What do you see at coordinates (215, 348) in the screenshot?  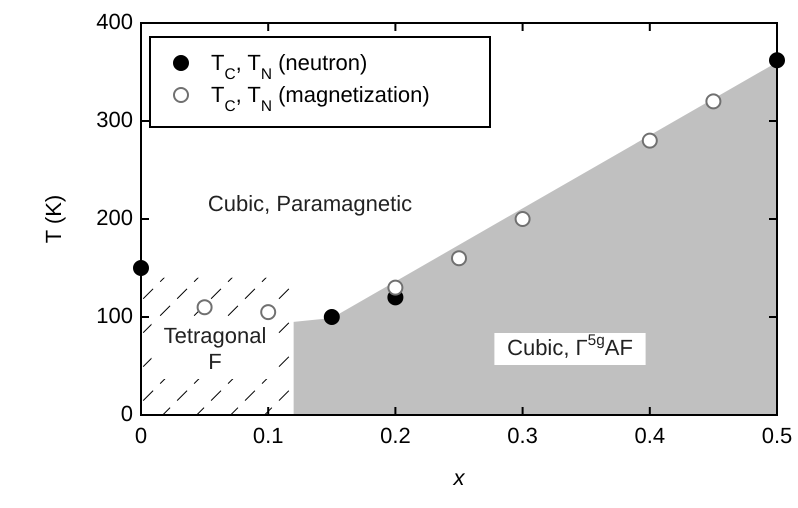 I see `annotation: Tetragonal F` at bounding box center [215, 348].